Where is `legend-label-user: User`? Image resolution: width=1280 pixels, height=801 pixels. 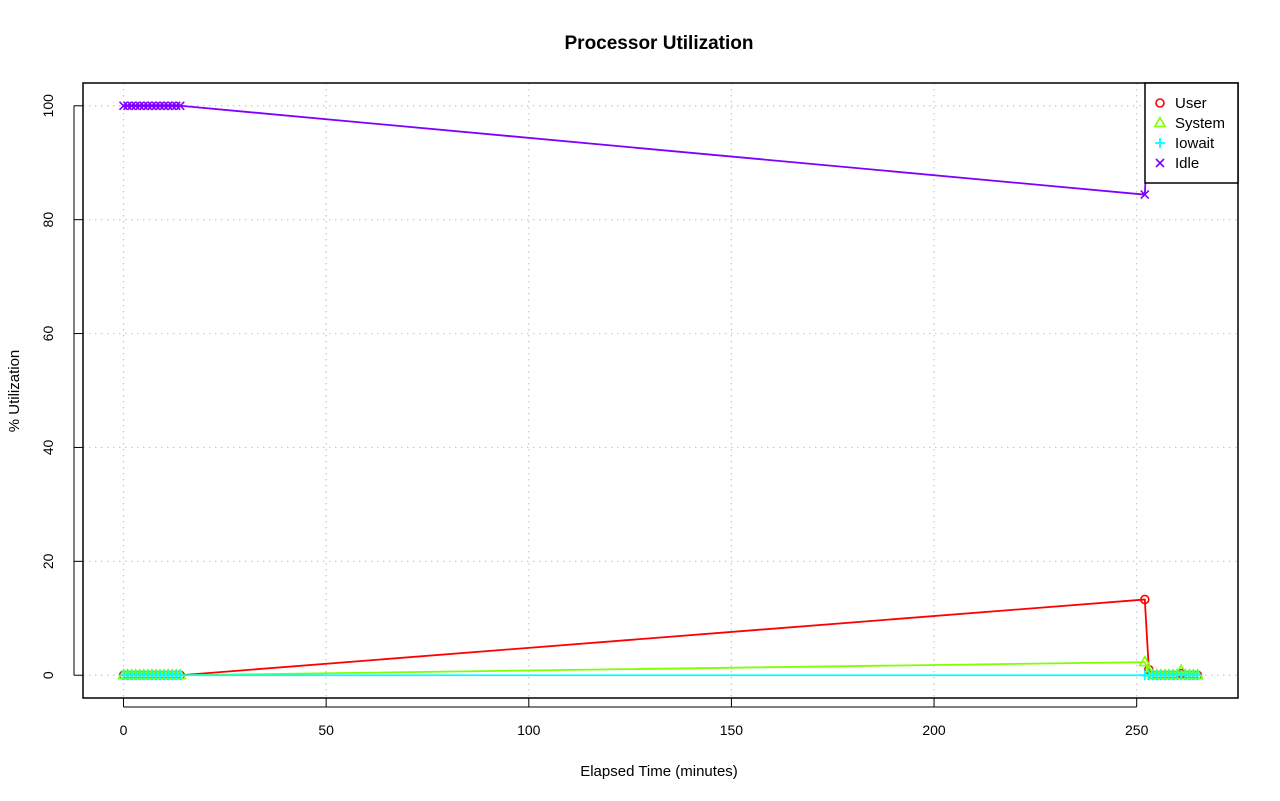
legend-label-user: User is located at coordinates (1191, 103).